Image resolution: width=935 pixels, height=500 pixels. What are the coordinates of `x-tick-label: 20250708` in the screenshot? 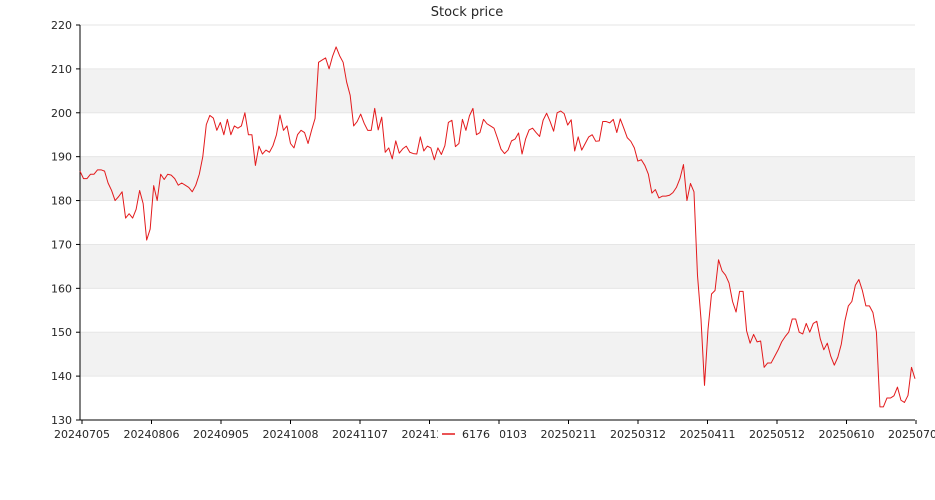 It's located at (911, 434).